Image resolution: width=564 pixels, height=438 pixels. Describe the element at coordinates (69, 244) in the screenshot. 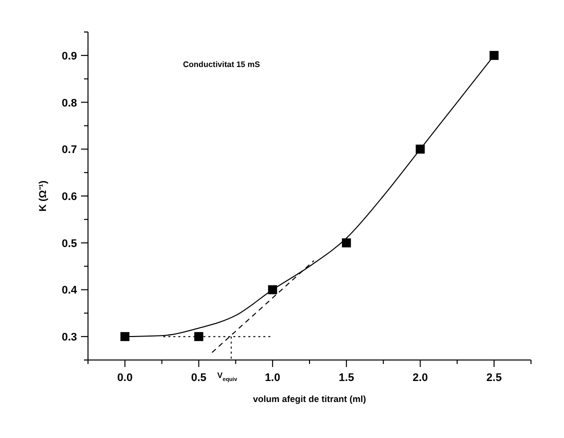

I see `y-tick-label: 0.5` at that location.